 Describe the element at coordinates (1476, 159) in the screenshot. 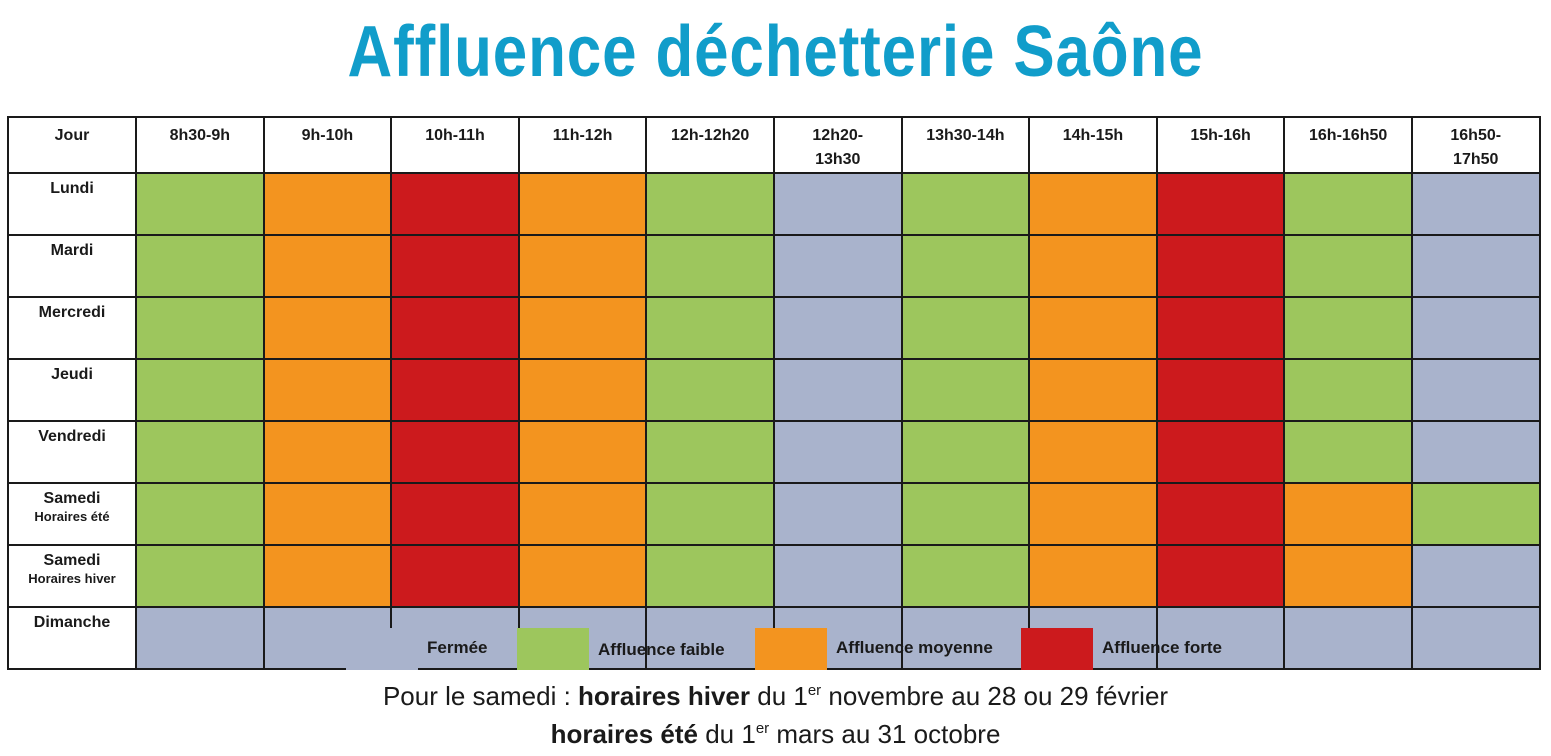

I see `column-header-text: 17h50` at that location.